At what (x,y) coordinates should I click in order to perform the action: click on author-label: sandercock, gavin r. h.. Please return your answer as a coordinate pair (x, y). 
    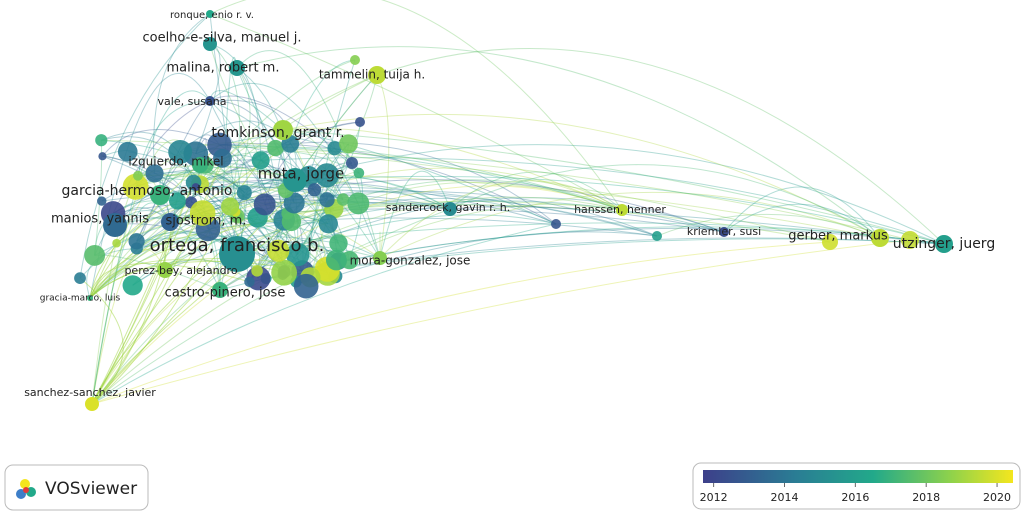
    Looking at the image, I should click on (448, 207).